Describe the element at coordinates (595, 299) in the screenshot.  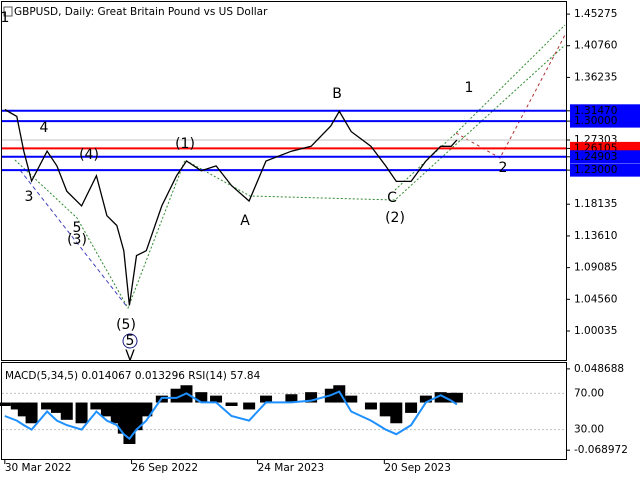
I see `y-tick-label: 1.04560` at that location.